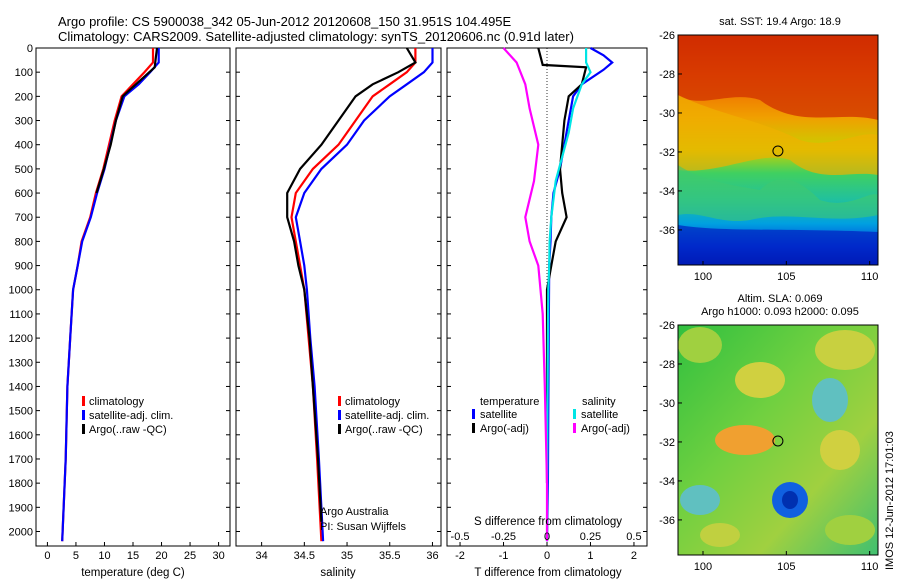 Image resolution: width=900 pixels, height=580 pixels. I want to click on t-difference-label: T difference from climatology, so click(547, 573).